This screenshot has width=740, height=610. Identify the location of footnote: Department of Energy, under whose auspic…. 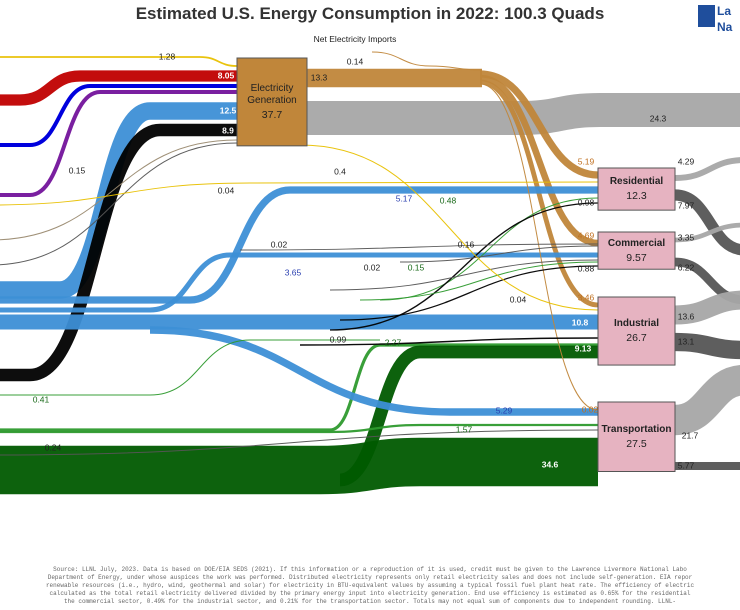
(370, 577).